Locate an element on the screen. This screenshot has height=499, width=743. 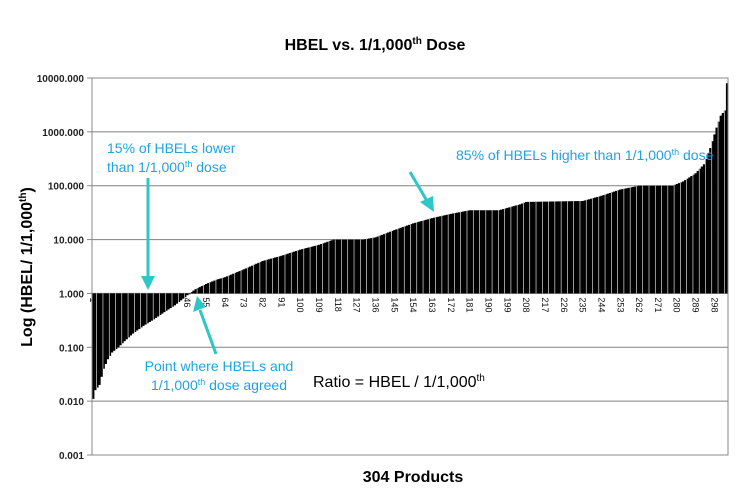
x-tick-label: 280 is located at coordinates (677, 304).